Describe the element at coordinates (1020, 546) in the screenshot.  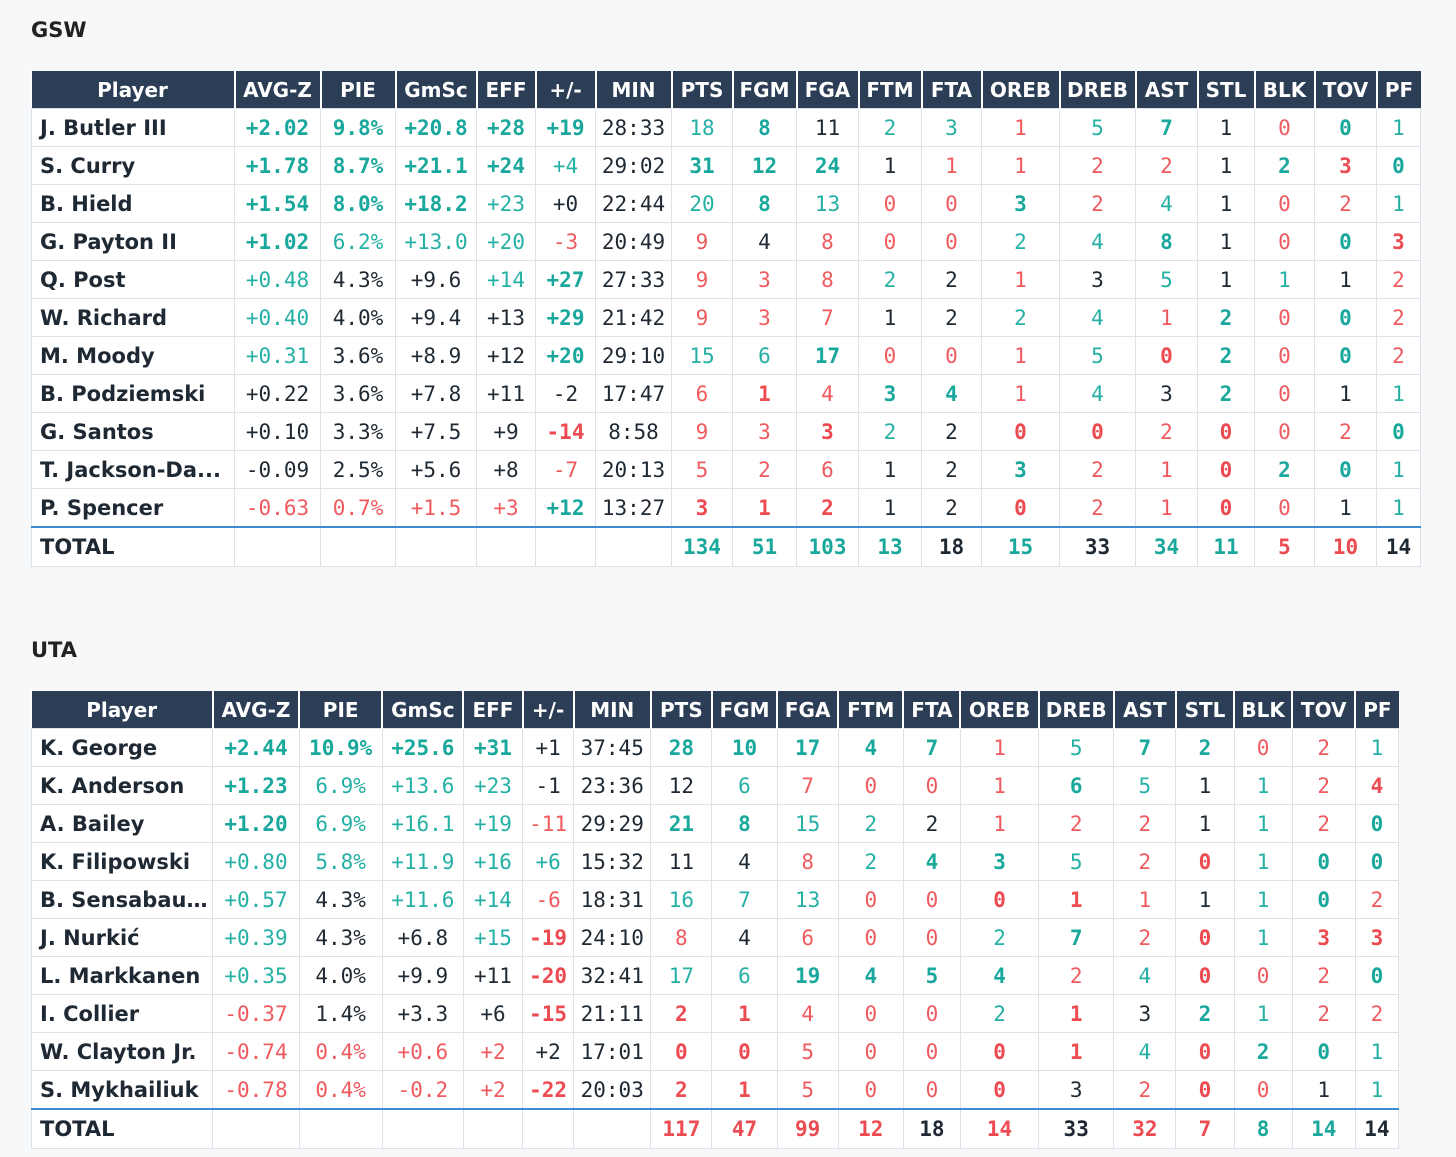
I see `total-cell-oreb: 15` at that location.